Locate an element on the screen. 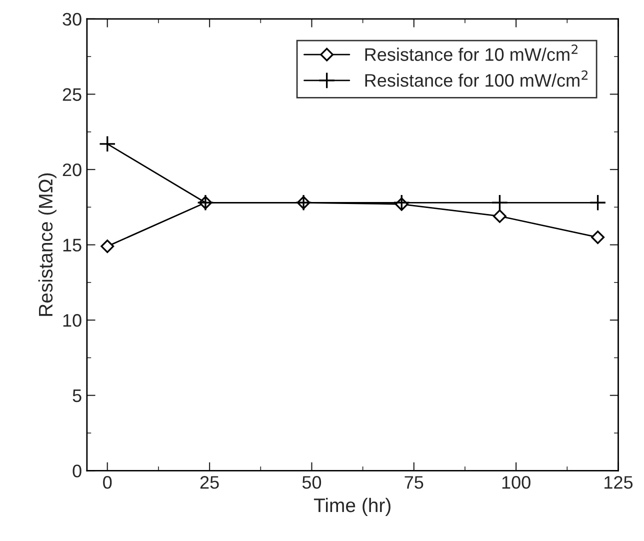 The width and height of the screenshot is (644, 541). y-tick-label: 5 is located at coordinates (77, 396).